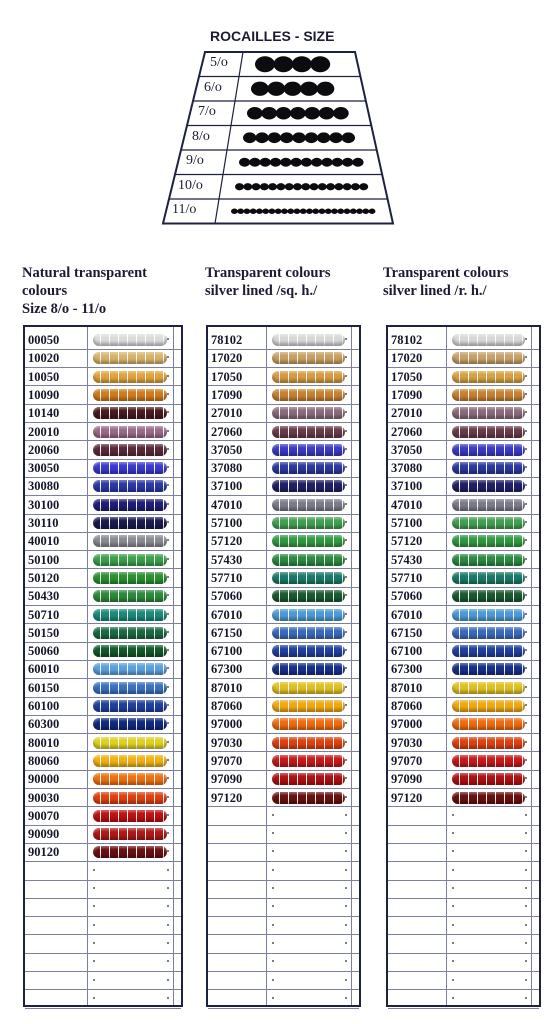 This screenshot has width=560, height=1024. I want to click on table-row: 47010, so click(463, 505).